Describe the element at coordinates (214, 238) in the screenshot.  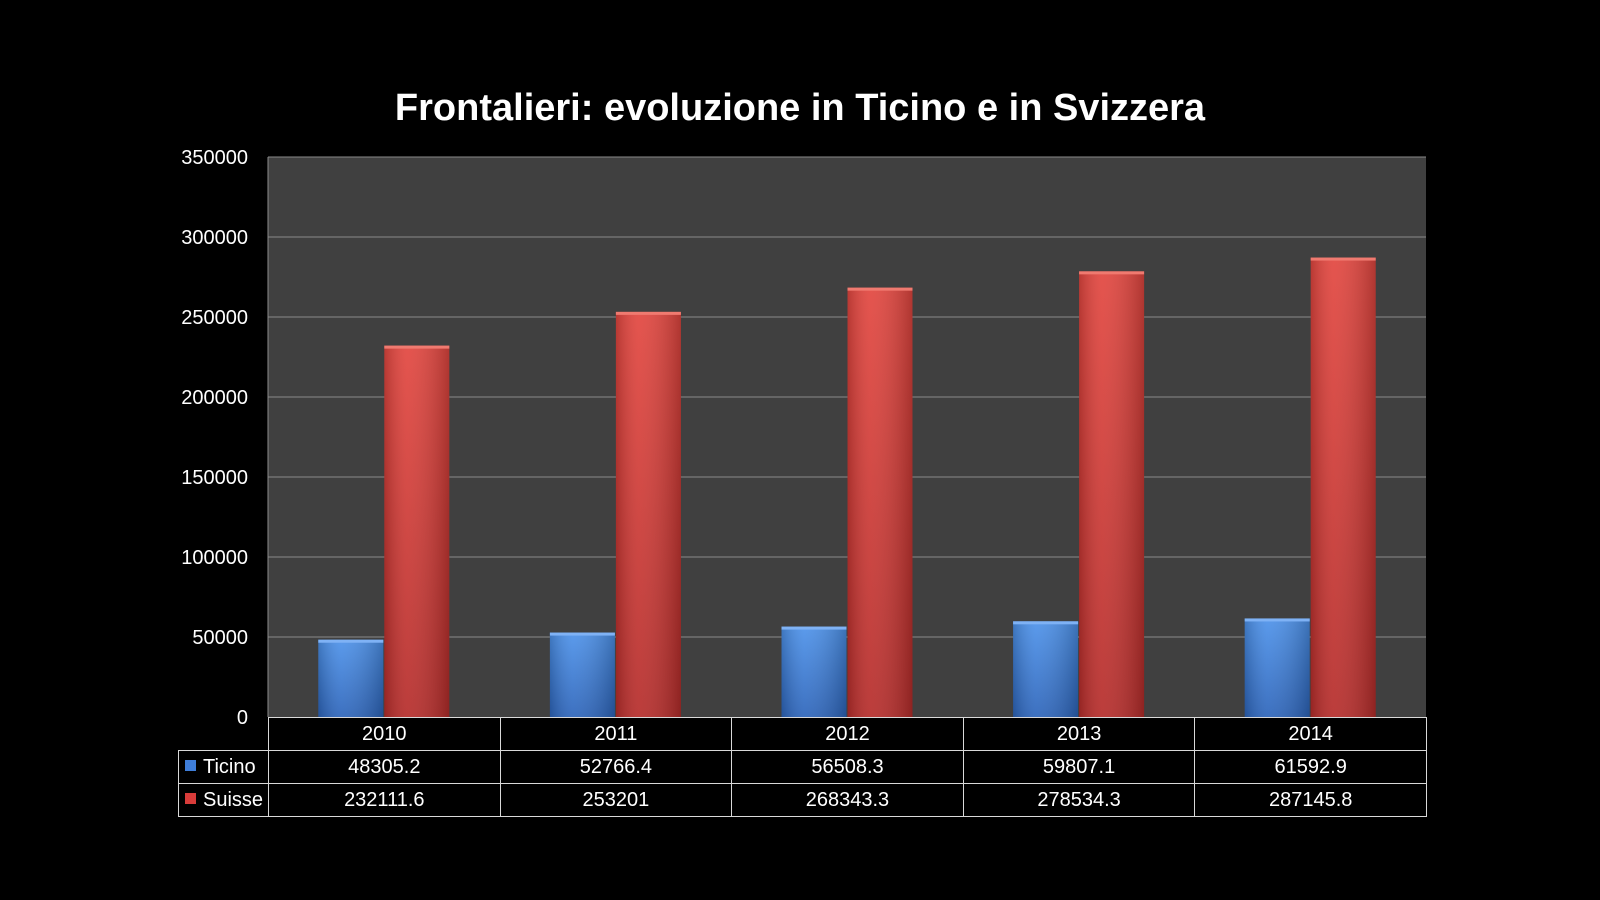
I see `y-tick-label: 300000` at that location.